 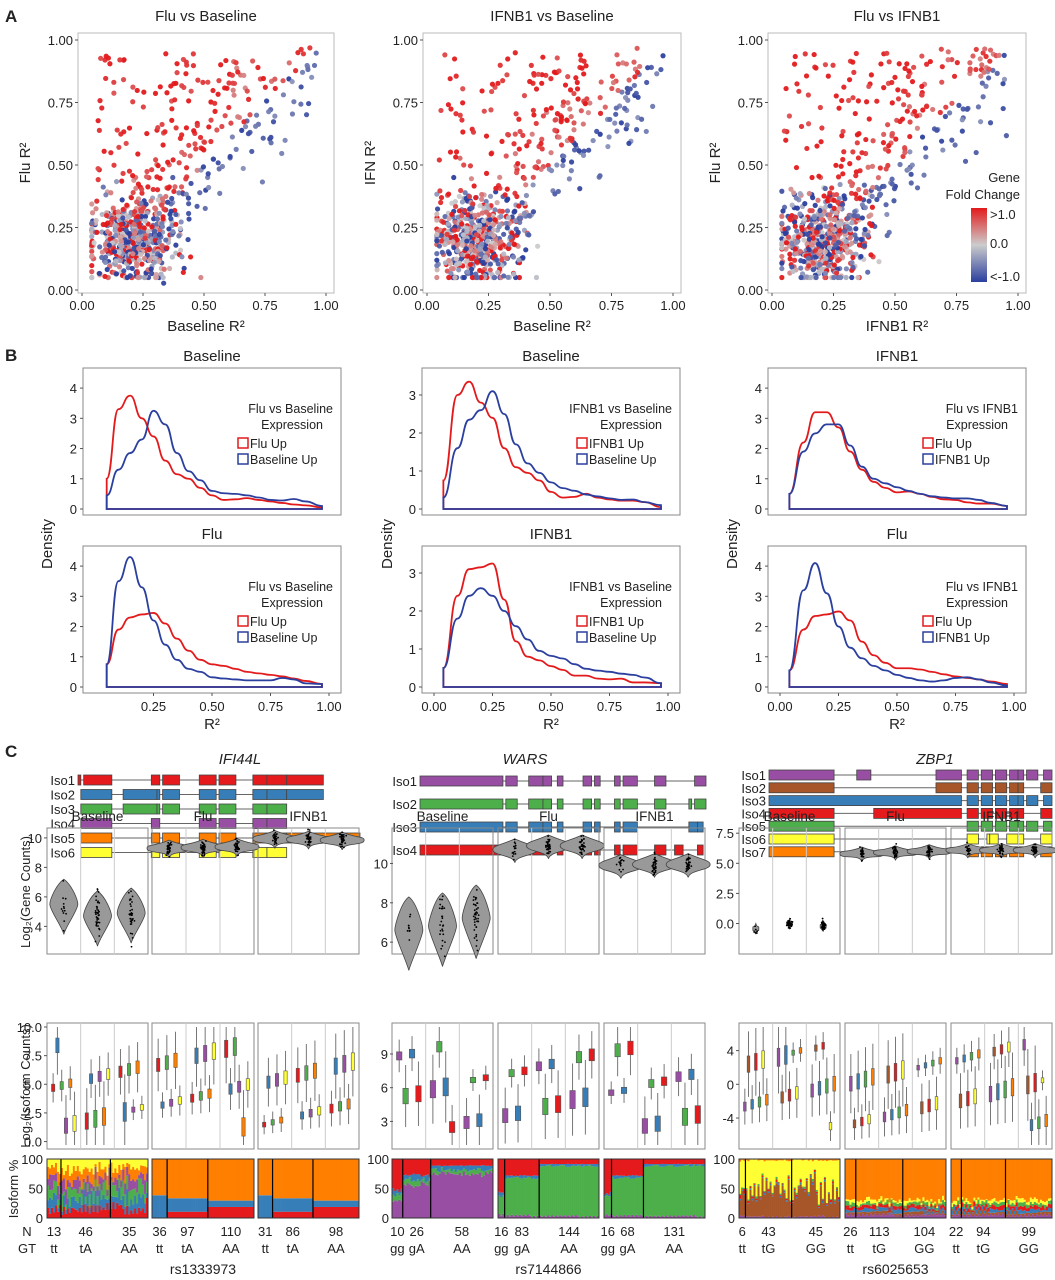 I want to click on y-tick-label: 2, so click(x=412, y=611).